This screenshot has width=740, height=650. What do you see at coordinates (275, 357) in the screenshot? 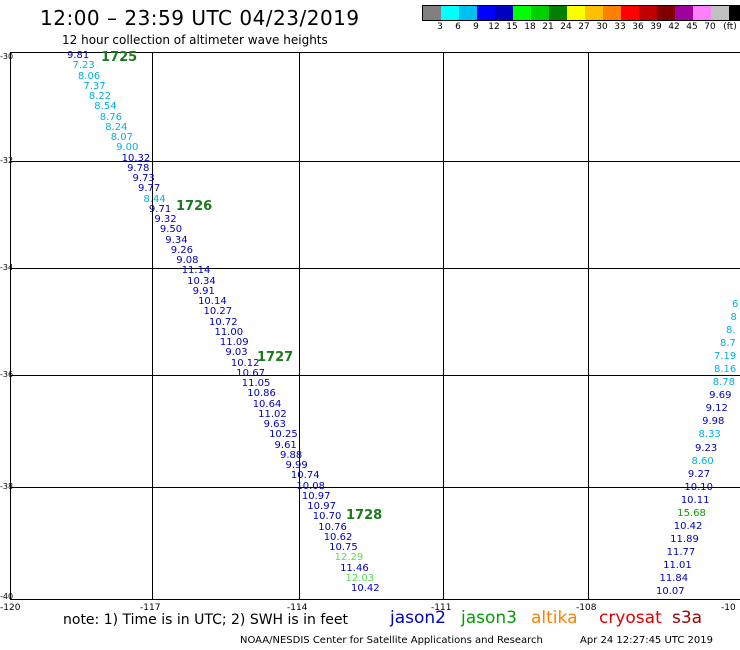
I see `pass-number-label: 1727` at bounding box center [275, 357].